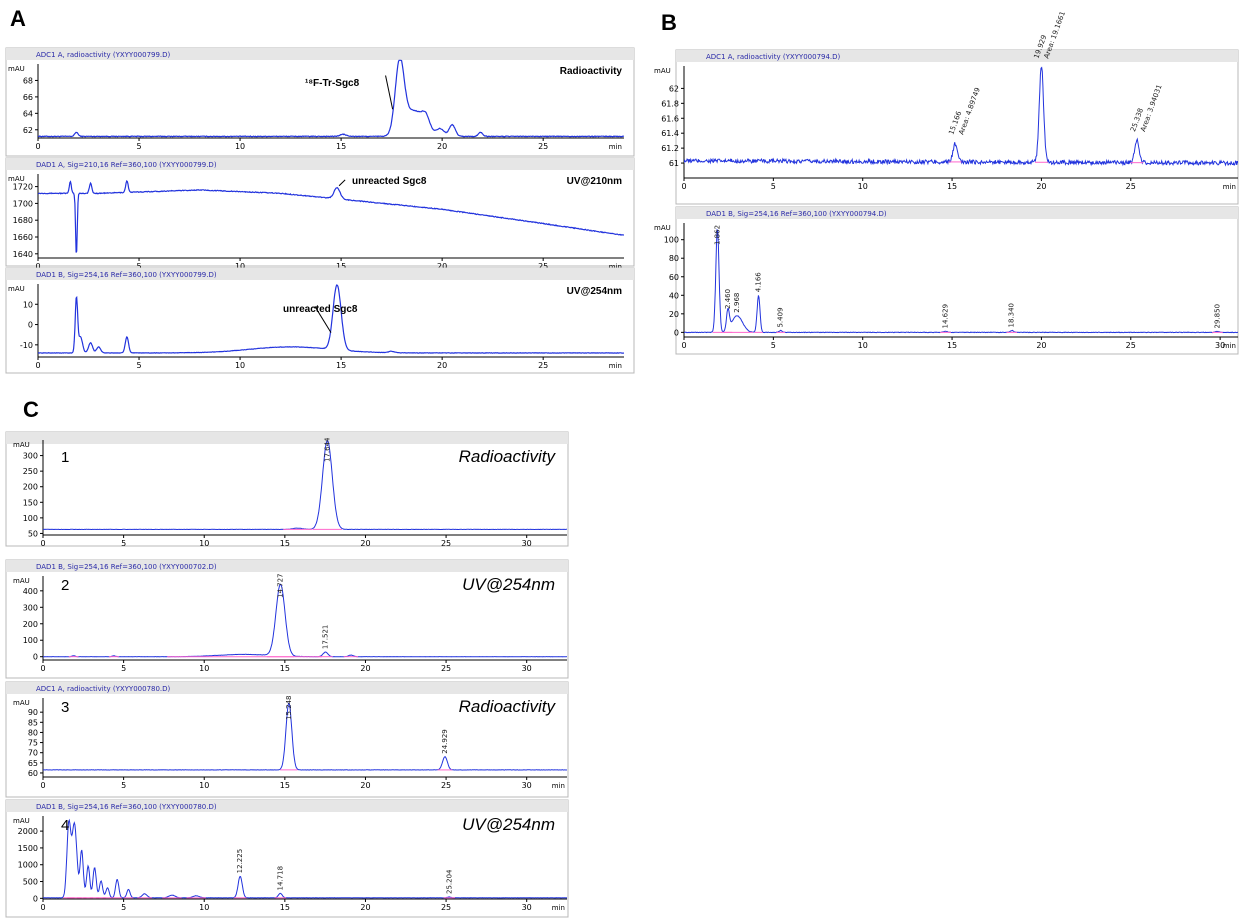 The height and width of the screenshot is (918, 1241). Describe the element at coordinates (23, 203) in the screenshot. I see `y-tick-label: 1700` at that location.